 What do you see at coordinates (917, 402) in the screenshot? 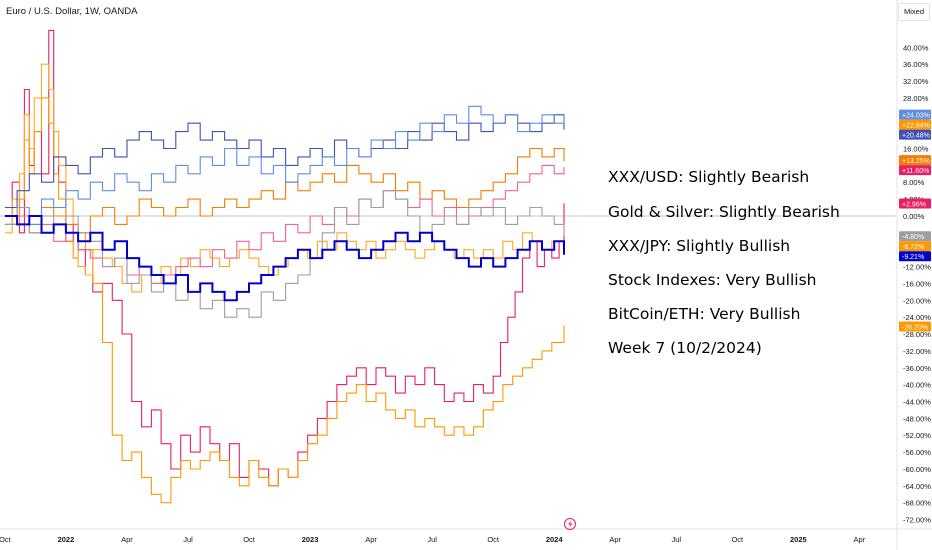
I see `y-tick-label: -44.00%` at bounding box center [917, 402].